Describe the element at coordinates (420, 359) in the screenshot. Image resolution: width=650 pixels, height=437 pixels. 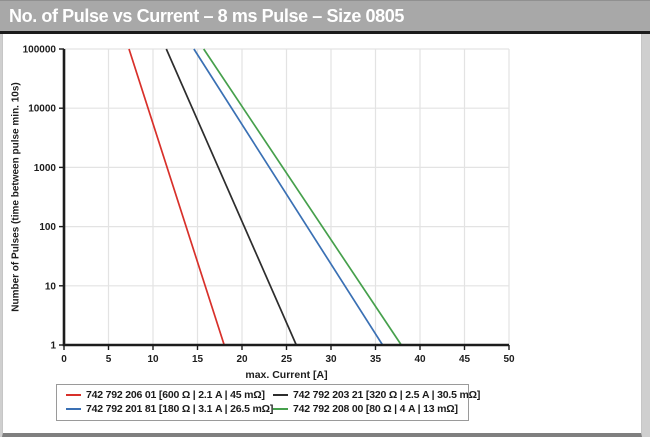
I see `x-tick-label: 40` at that location.